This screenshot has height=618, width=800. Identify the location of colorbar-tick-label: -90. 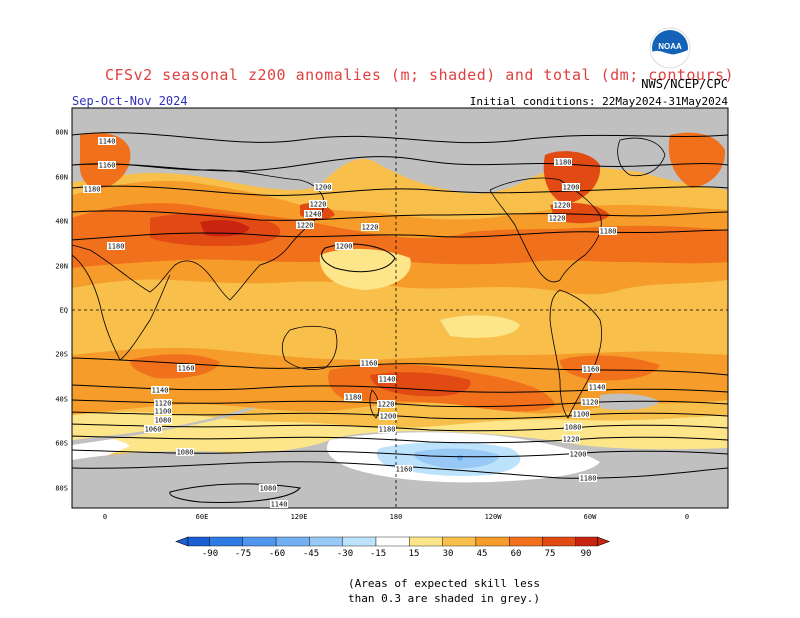
(210, 554).